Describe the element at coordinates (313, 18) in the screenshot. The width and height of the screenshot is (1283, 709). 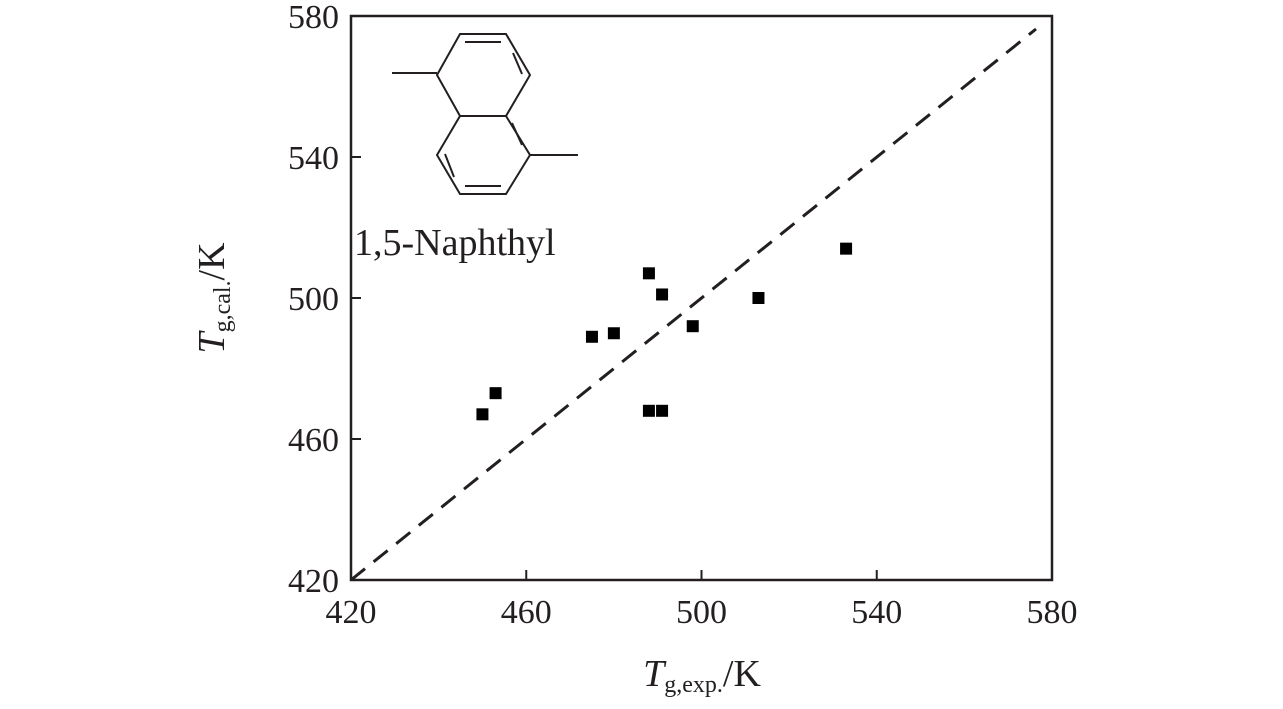
I see `y-tick-label: 580` at that location.